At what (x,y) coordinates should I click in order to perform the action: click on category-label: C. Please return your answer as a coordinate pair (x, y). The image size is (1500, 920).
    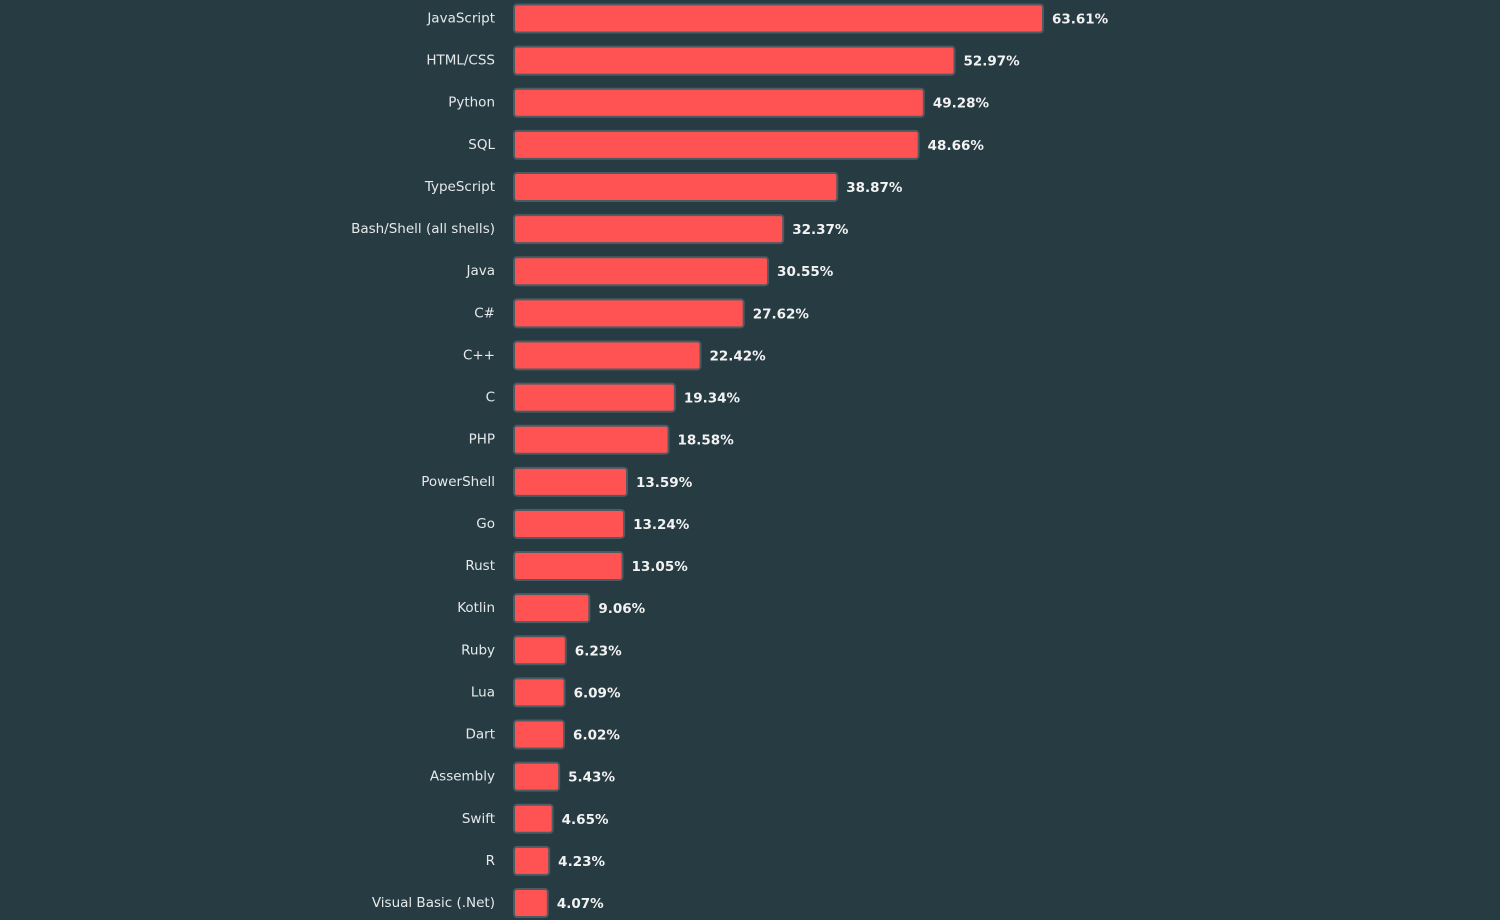
    Looking at the image, I should click on (490, 398).